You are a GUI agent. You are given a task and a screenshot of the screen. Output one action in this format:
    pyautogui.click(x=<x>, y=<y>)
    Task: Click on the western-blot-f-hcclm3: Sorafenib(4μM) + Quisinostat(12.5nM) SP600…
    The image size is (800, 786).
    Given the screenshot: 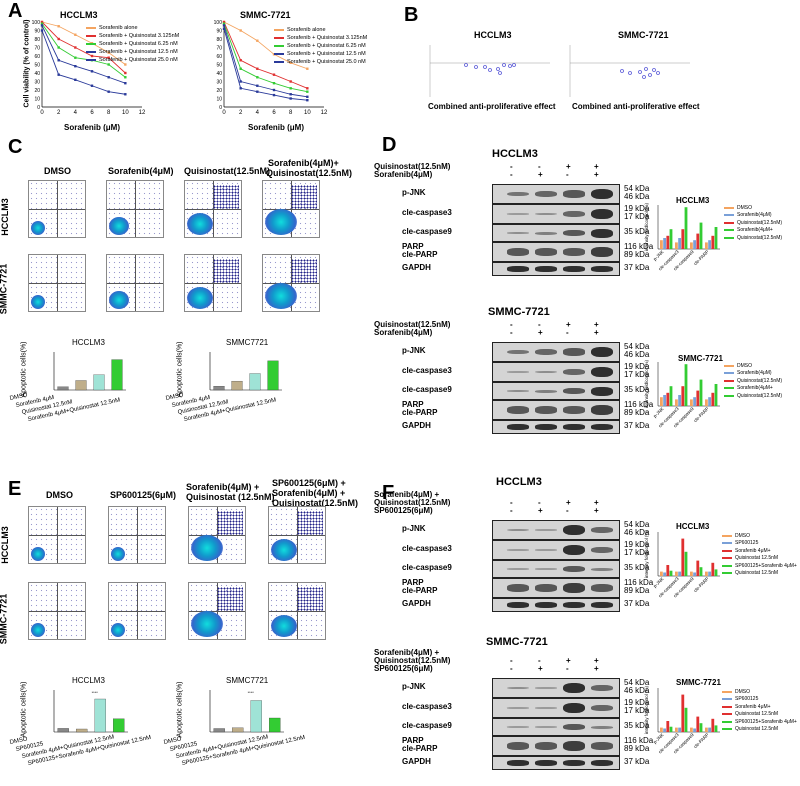 What is the action you would take?
    pyautogui.click(x=513, y=557)
    